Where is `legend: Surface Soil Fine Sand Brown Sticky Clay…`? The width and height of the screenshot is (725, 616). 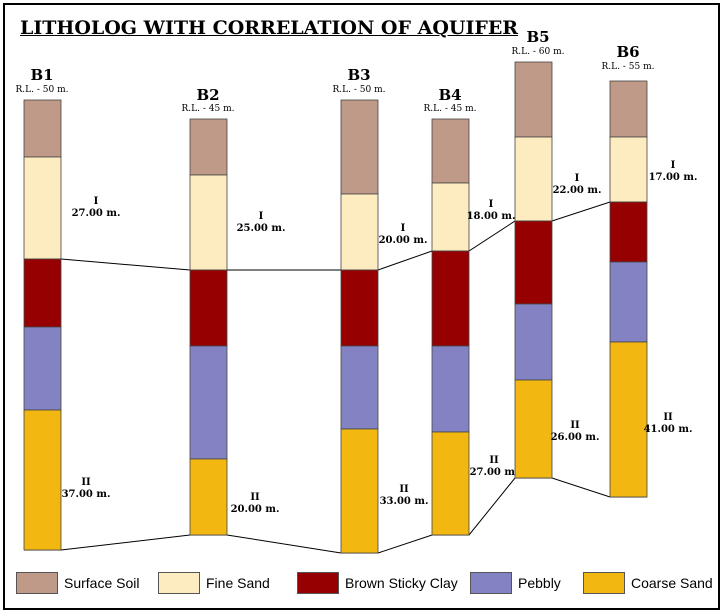 legend: Surface Soil Fine Sand Brown Sticky Clay… is located at coordinates (362, 584).